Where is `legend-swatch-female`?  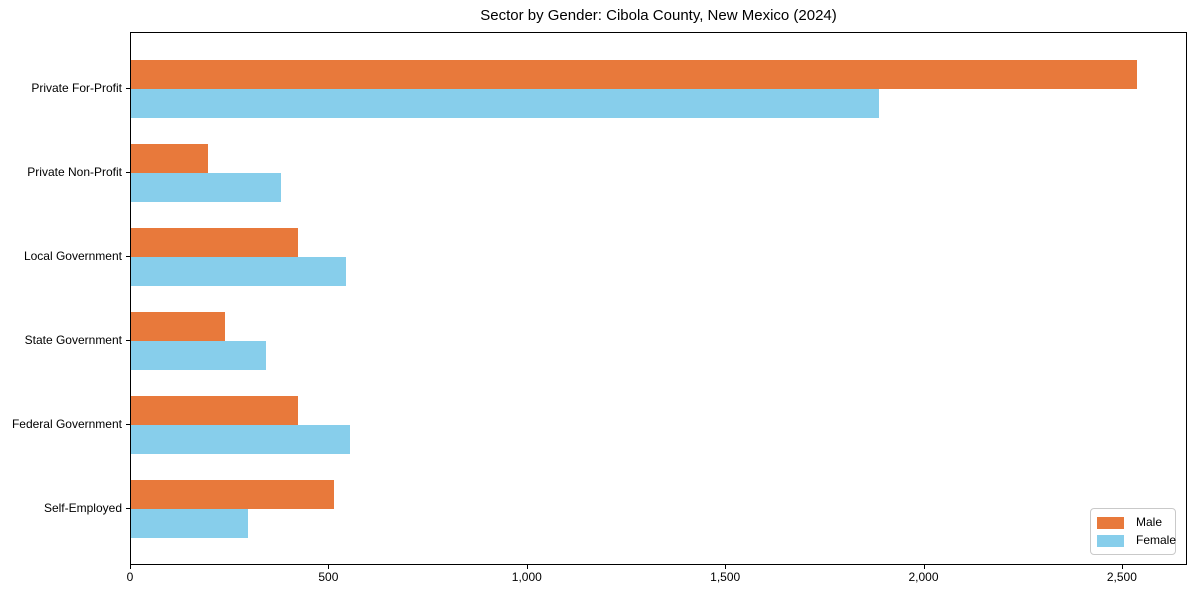
legend-swatch-female is located at coordinates (1110, 540).